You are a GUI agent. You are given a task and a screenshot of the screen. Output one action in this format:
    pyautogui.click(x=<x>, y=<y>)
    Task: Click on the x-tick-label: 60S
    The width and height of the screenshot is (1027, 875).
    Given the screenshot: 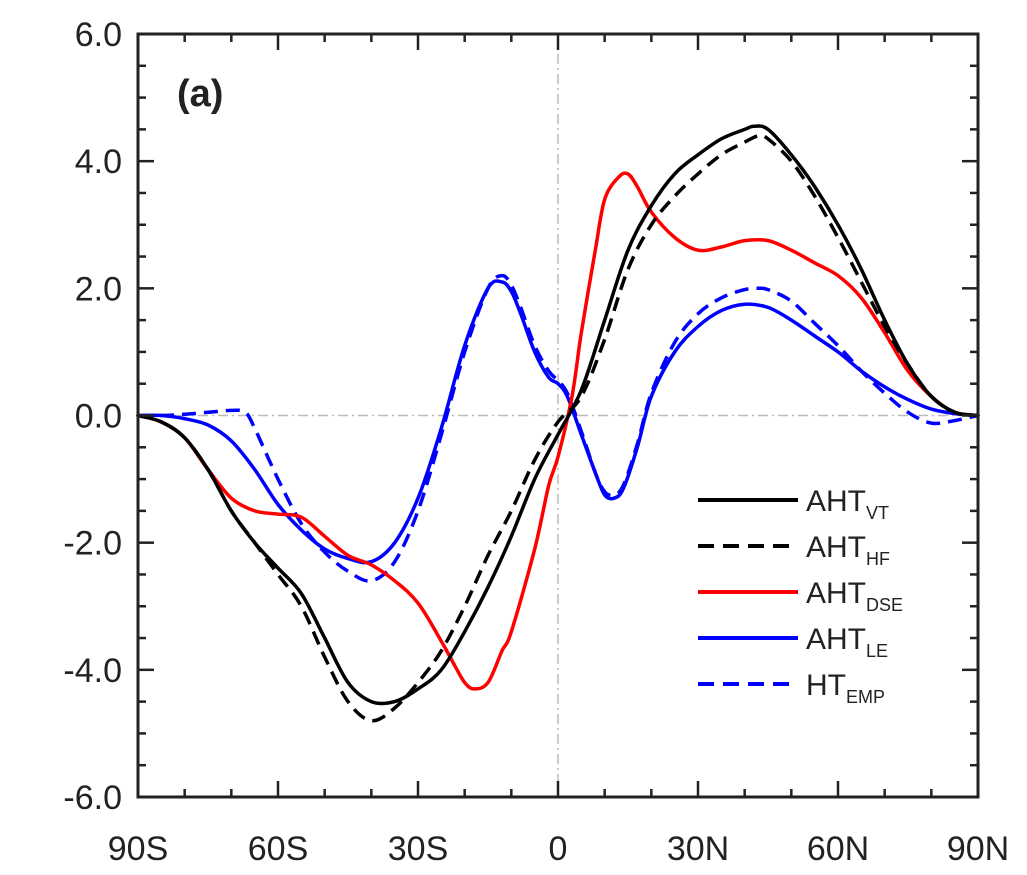 What is the action you would take?
    pyautogui.click(x=278, y=849)
    